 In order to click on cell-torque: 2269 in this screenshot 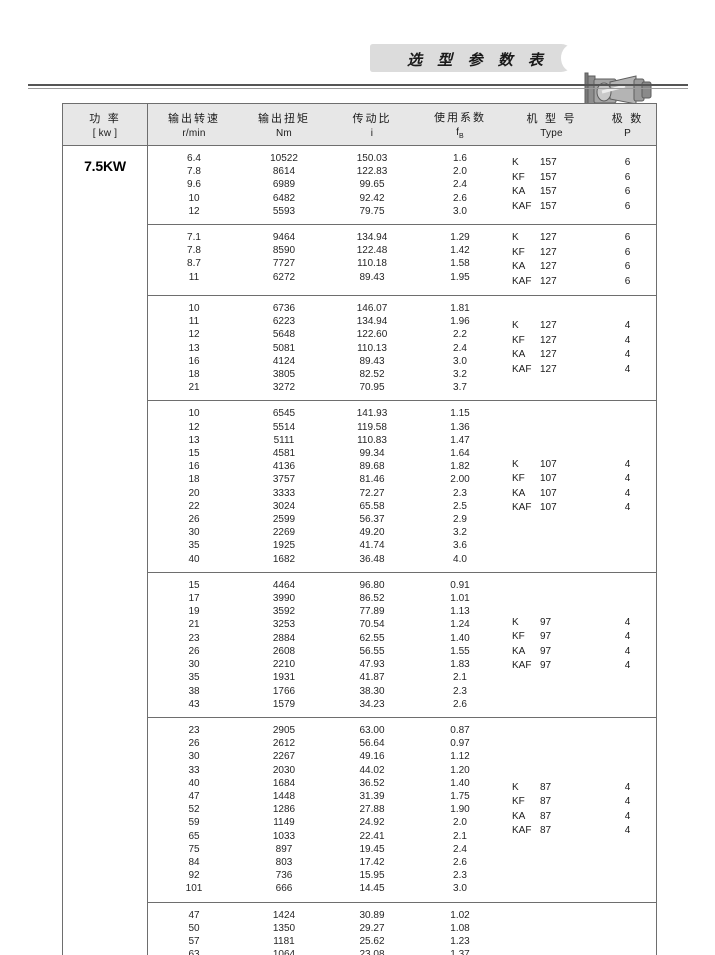, I will do `click(284, 533)`.